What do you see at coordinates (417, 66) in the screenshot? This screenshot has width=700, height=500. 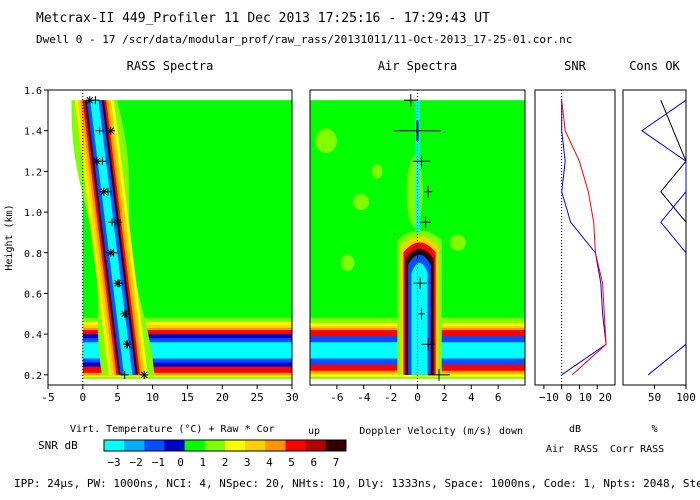 I see `air-title: Air Spectra` at bounding box center [417, 66].